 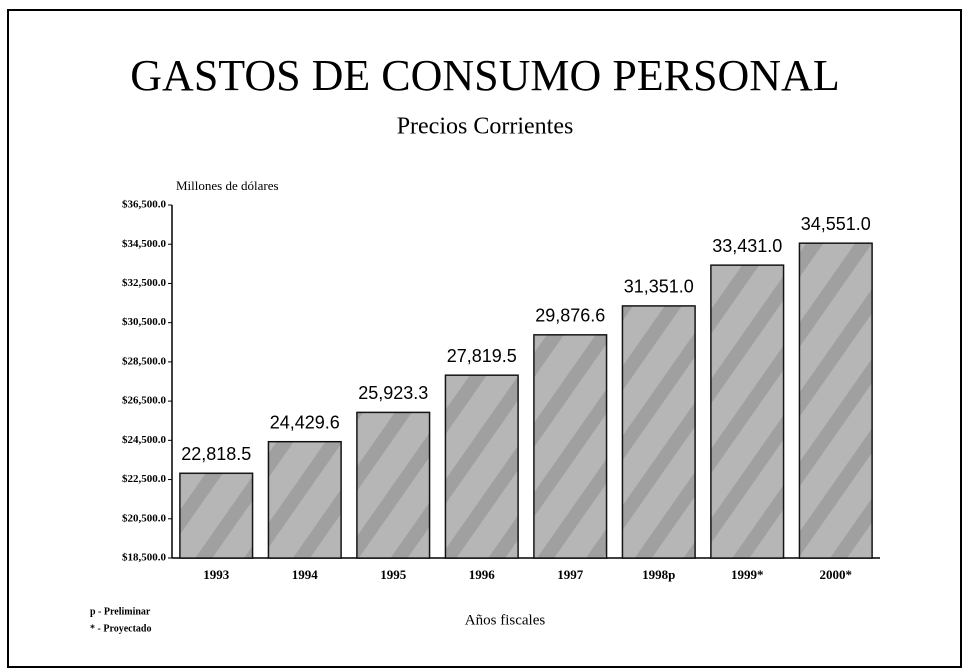 What do you see at coordinates (505, 620) in the screenshot?
I see `x-axis-title: Años fiscales` at bounding box center [505, 620].